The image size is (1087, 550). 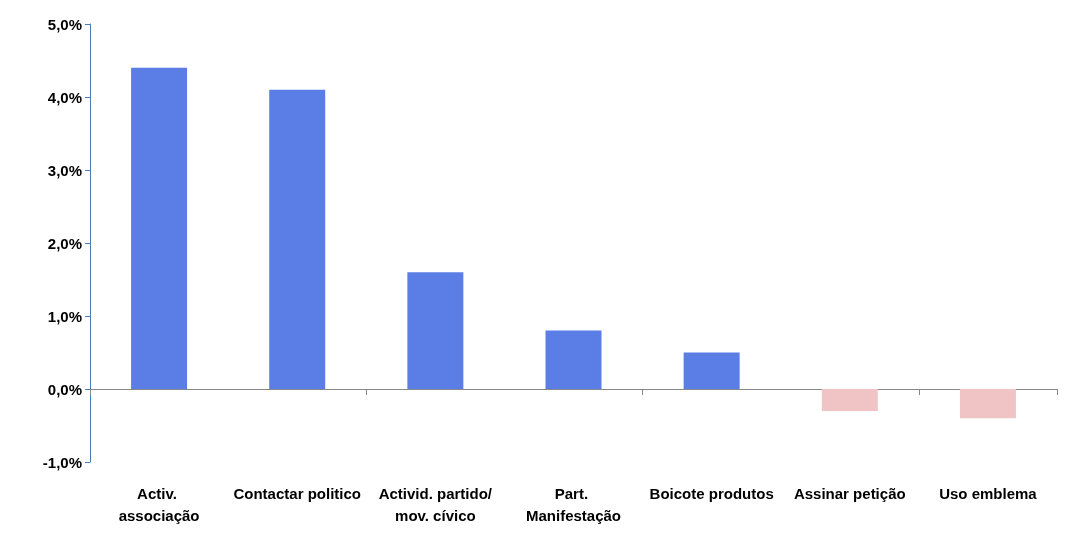 I want to click on x-tick-label: Boicote produtos, so click(x=711, y=493).